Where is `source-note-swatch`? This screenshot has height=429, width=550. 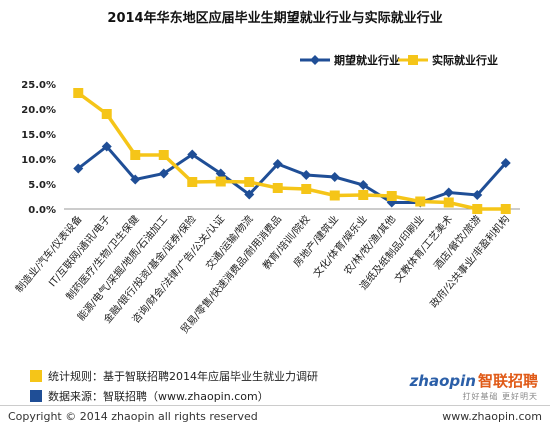 source-note-swatch is located at coordinates (36, 396).